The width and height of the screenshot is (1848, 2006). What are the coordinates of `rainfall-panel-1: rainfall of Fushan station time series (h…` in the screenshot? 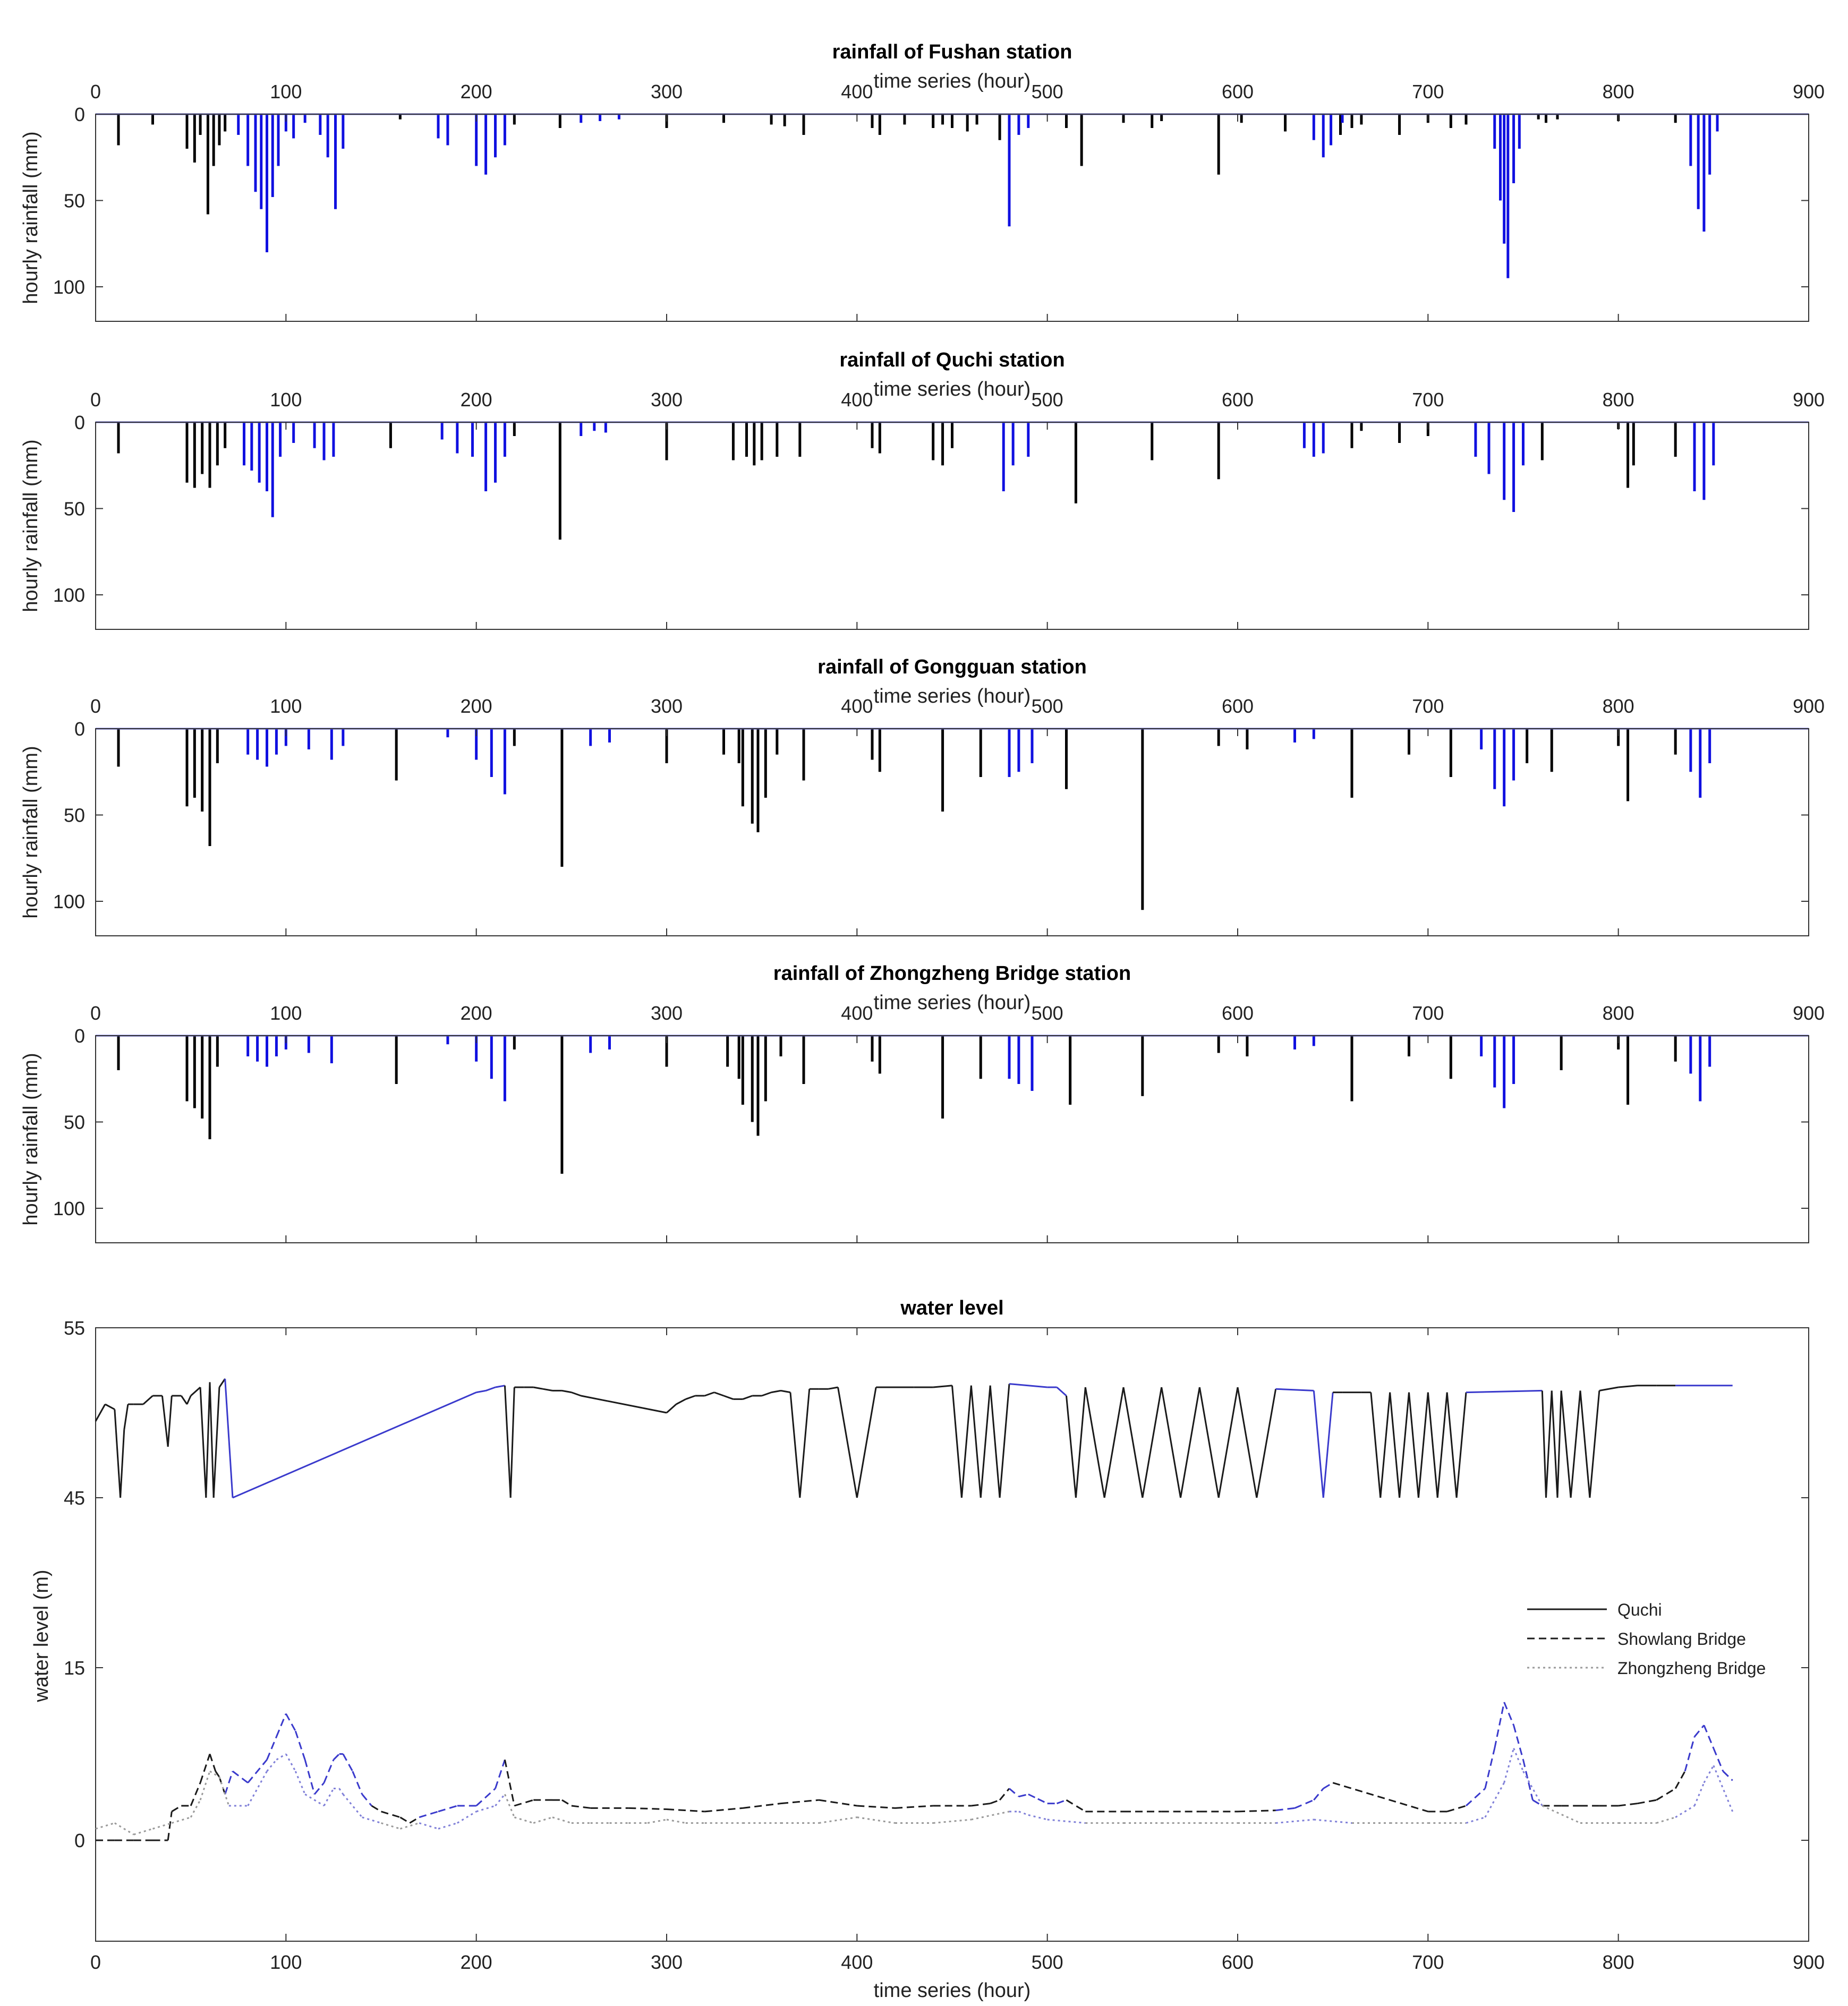 It's located at (922, 181).